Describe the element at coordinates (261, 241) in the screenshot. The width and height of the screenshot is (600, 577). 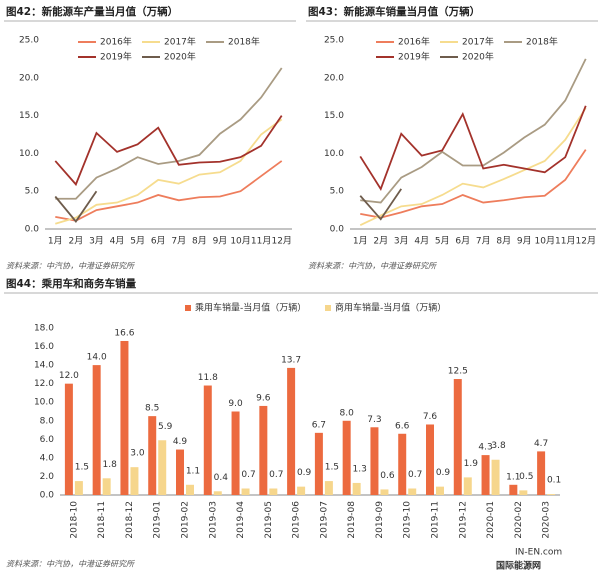
I see `x-tick-label: 11月` at that location.